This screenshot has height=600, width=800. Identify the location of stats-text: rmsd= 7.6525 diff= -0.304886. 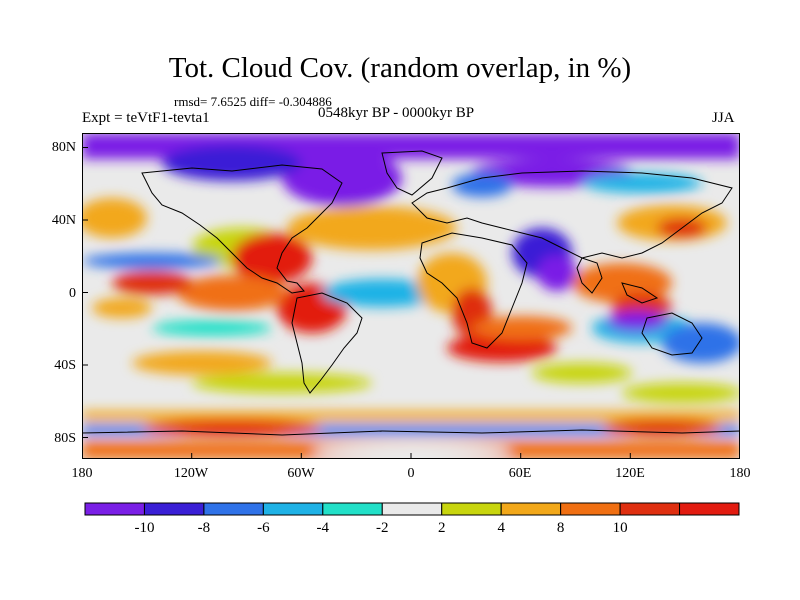
(253, 101).